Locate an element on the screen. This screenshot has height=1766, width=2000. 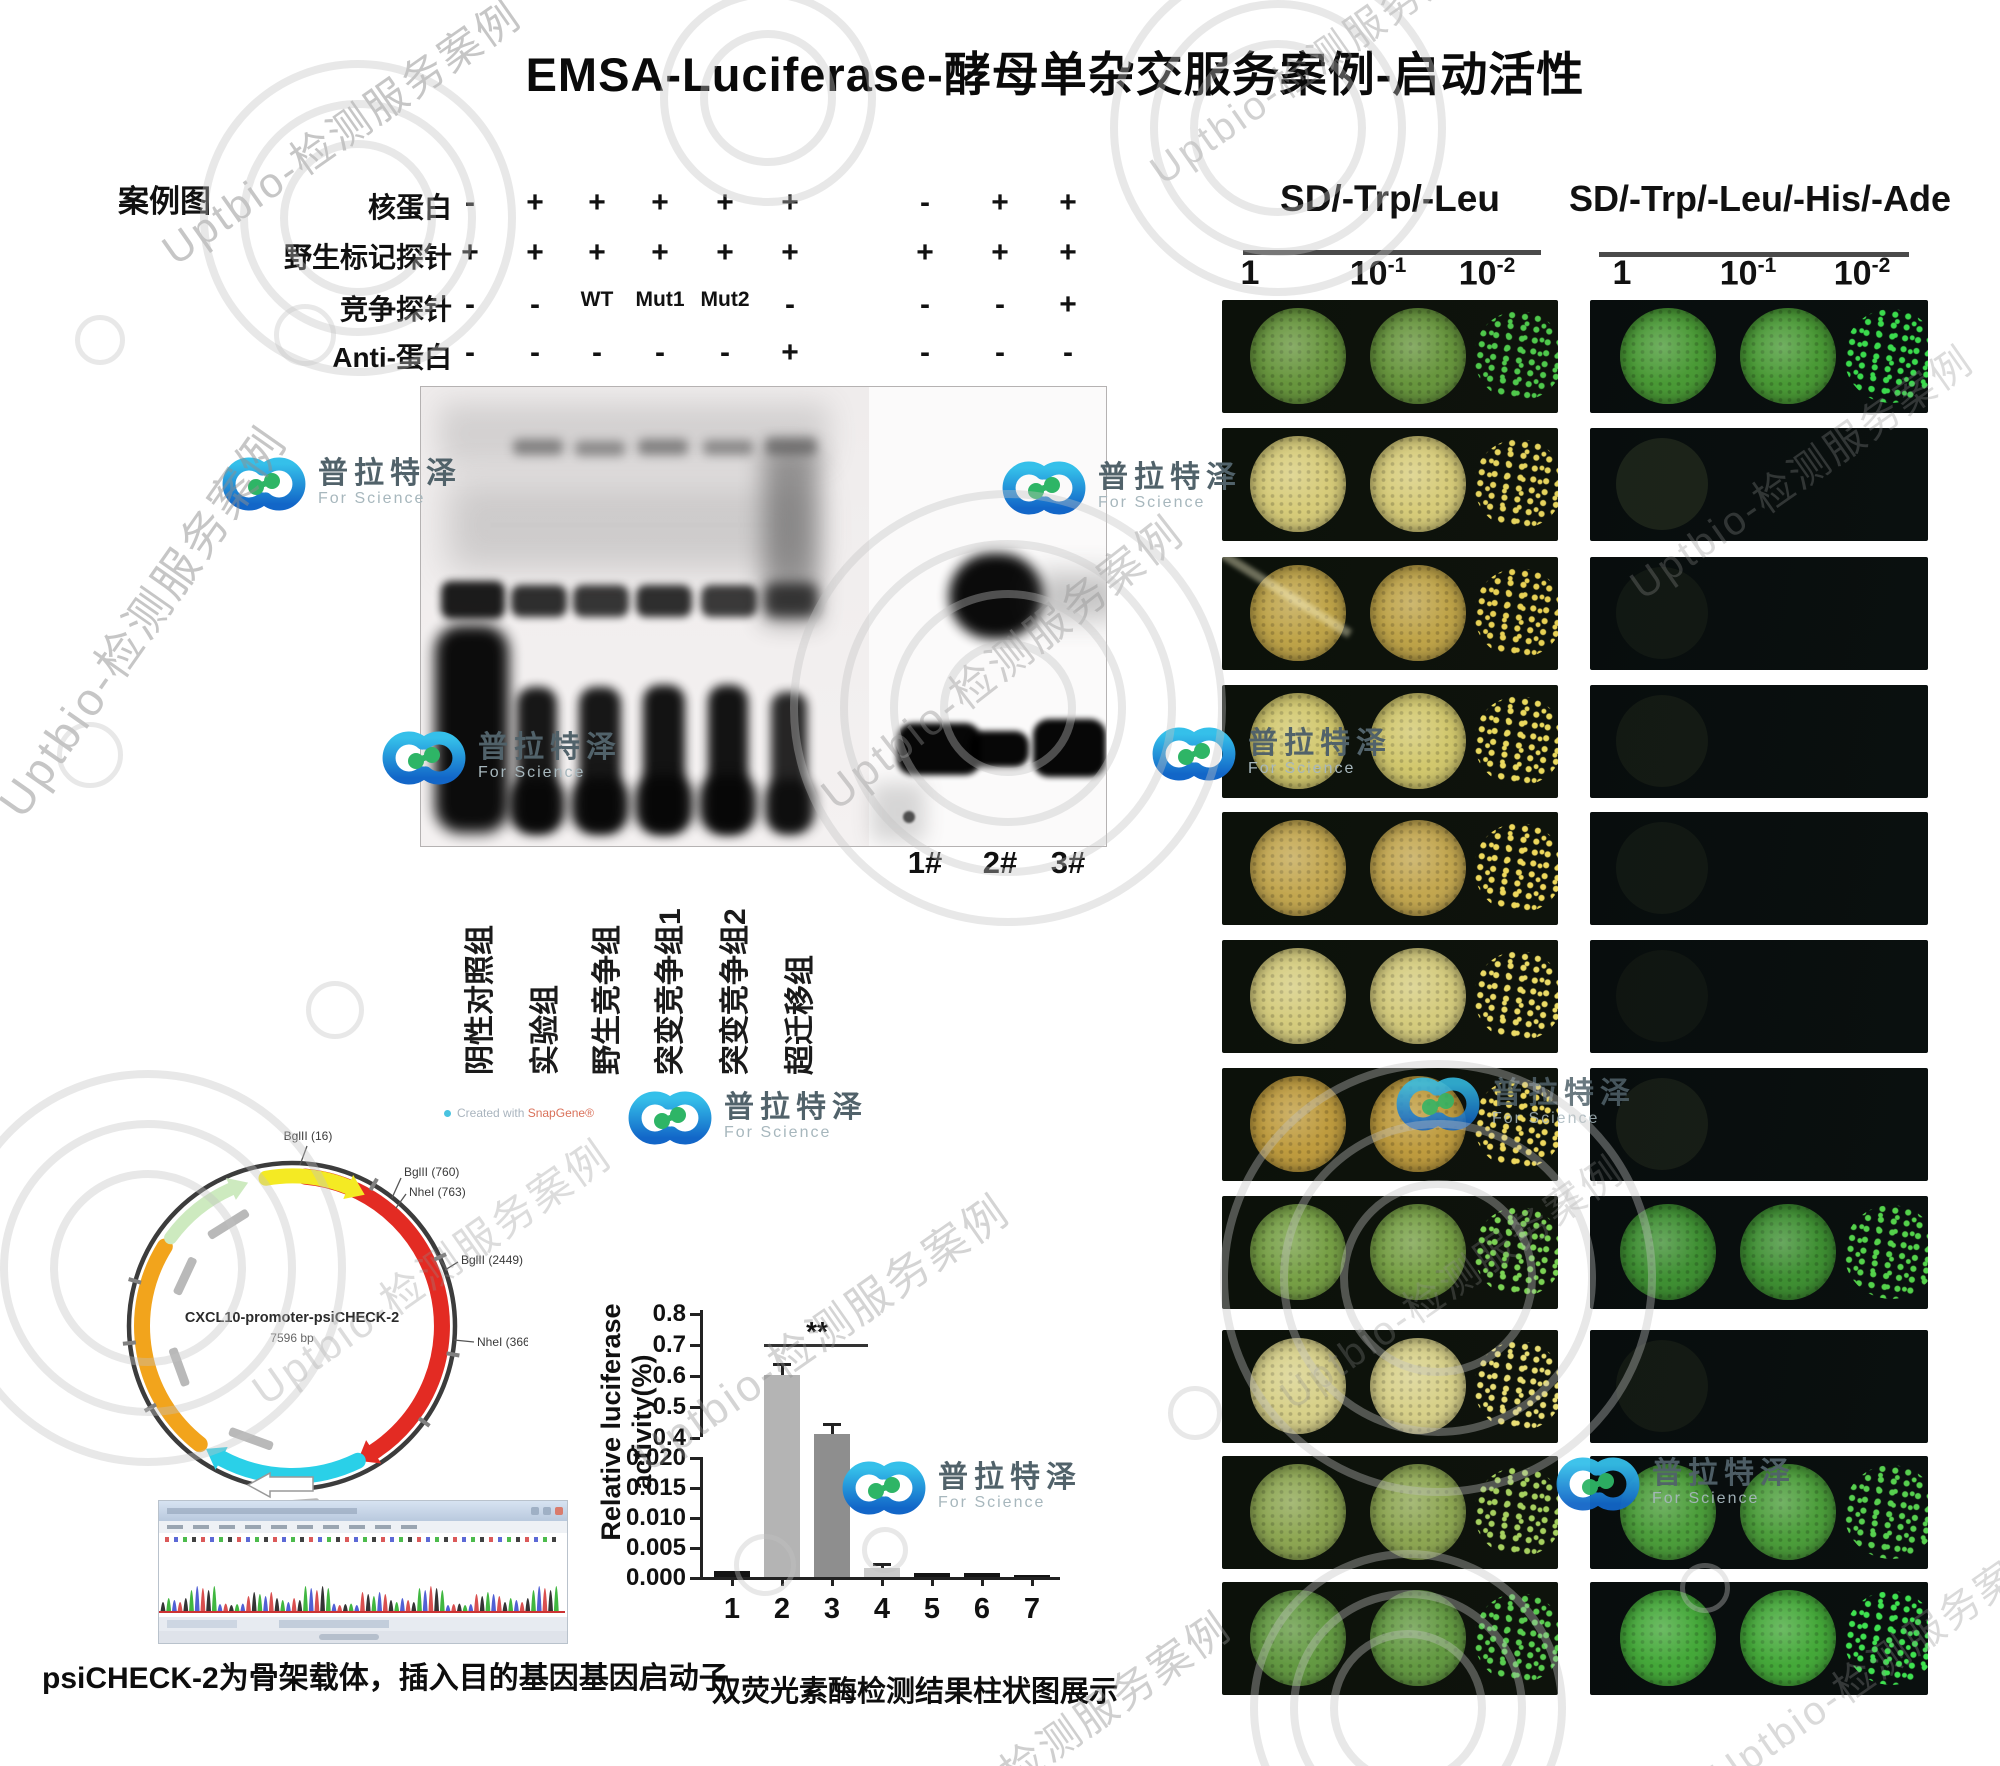
svg-text: BglII (2449) is located at coordinates (492, 1260).